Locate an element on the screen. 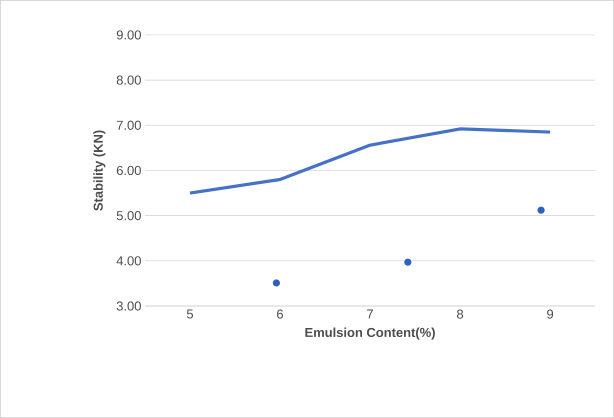 The image size is (614, 418). line-series is located at coordinates (370, 161).